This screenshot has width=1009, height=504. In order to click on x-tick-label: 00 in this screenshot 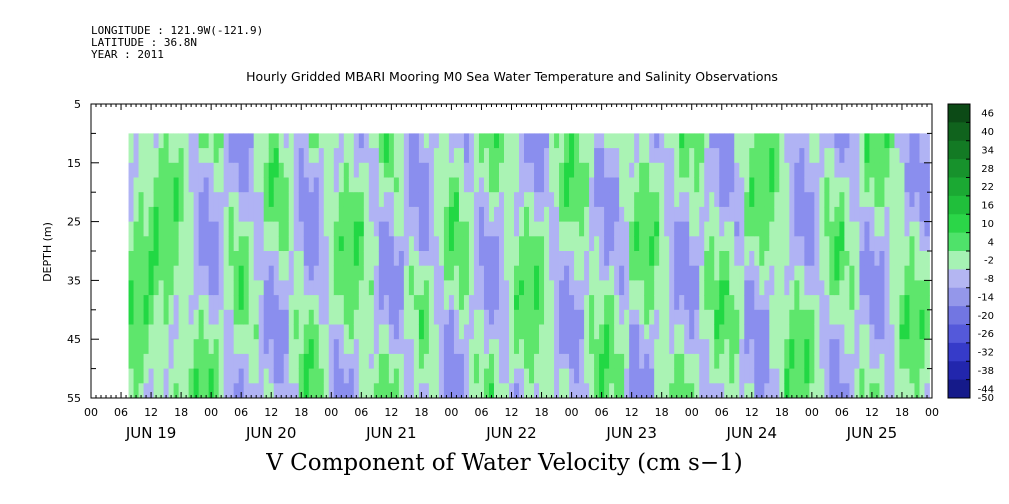, I will do `click(211, 412)`.